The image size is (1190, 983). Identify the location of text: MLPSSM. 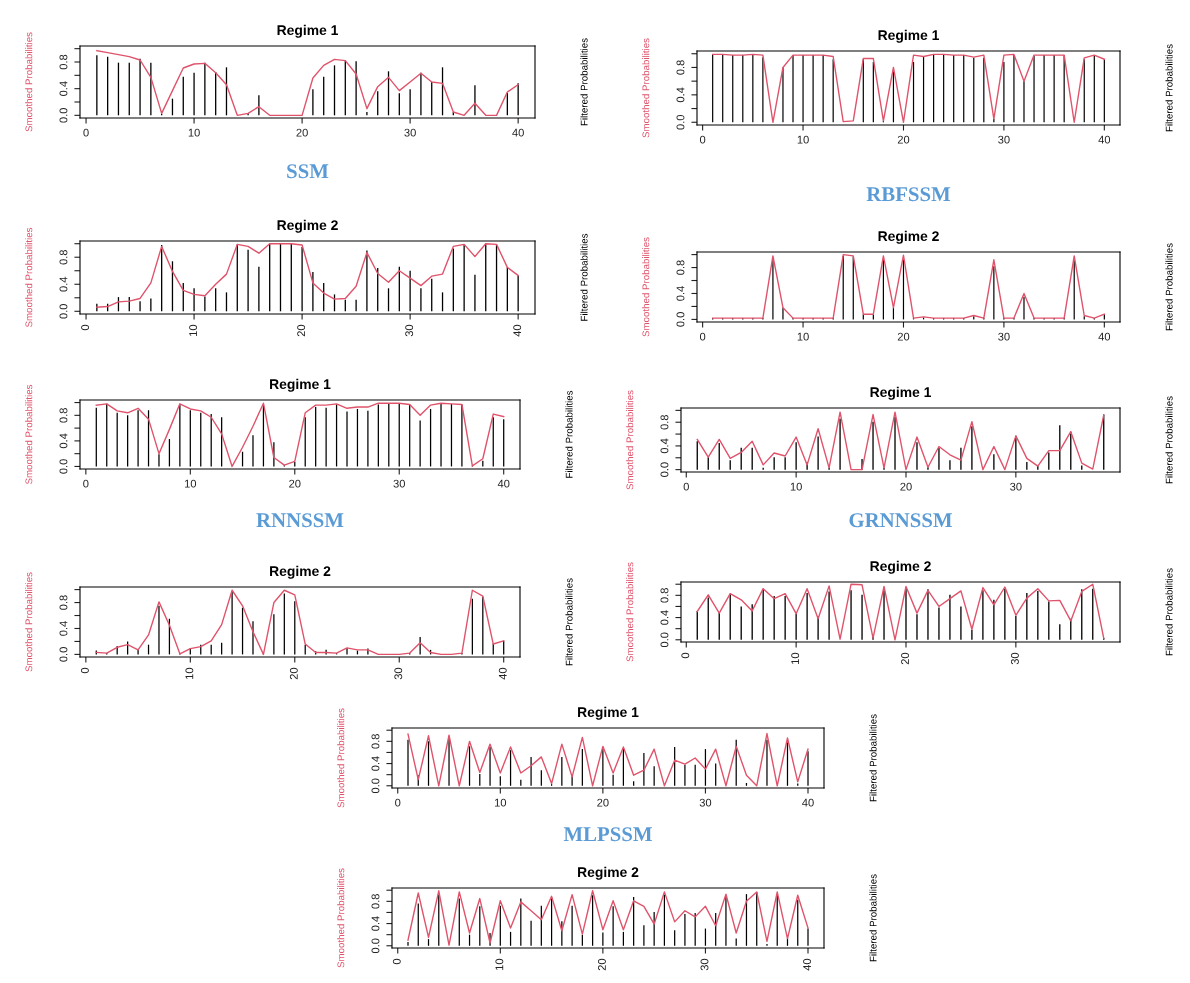
(607, 834).